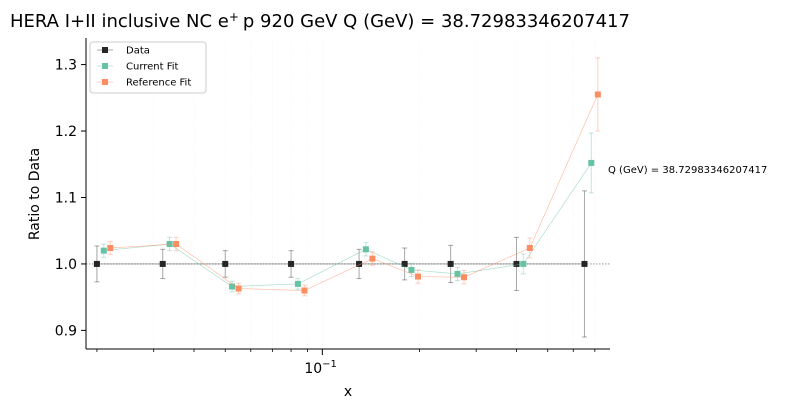  Describe the element at coordinates (138, 51) in the screenshot. I see `legend-label: Data` at that location.